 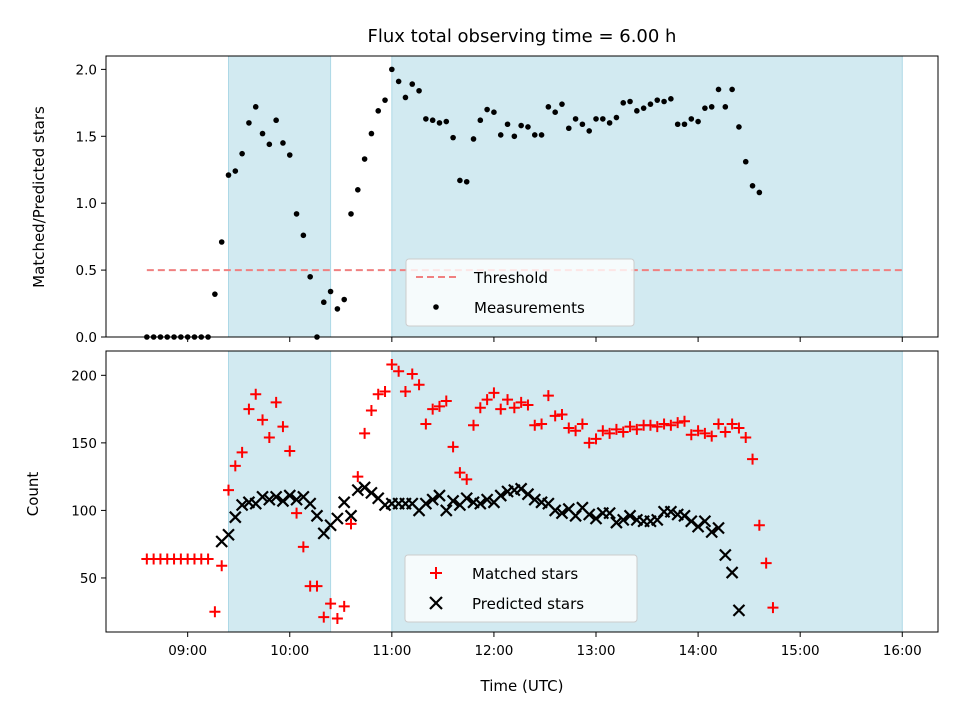 I want to click on y-tick-label: 1.0, so click(x=86, y=204).